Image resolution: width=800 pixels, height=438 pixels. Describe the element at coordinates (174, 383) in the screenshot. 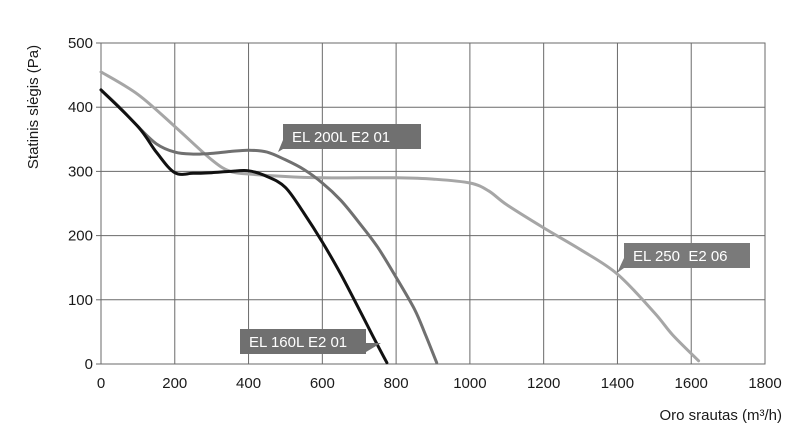

I see `x-tick-label: 200` at that location.